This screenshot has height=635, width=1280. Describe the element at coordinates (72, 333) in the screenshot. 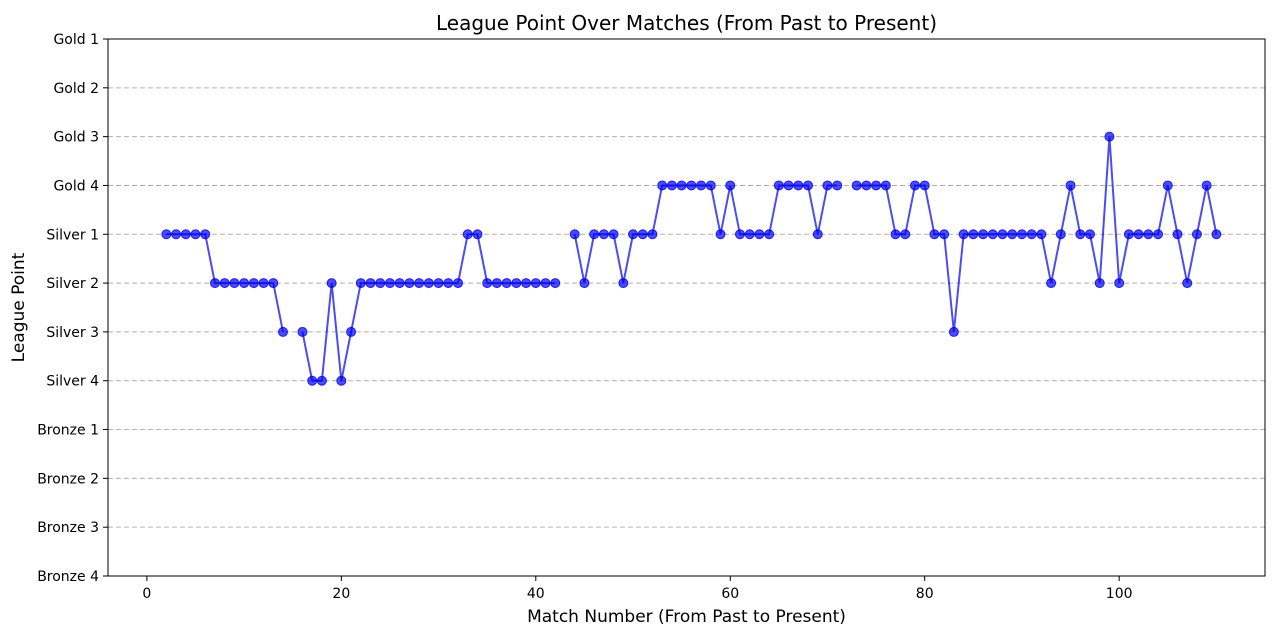

I see `y-tick-label: Silver 3` at that location.